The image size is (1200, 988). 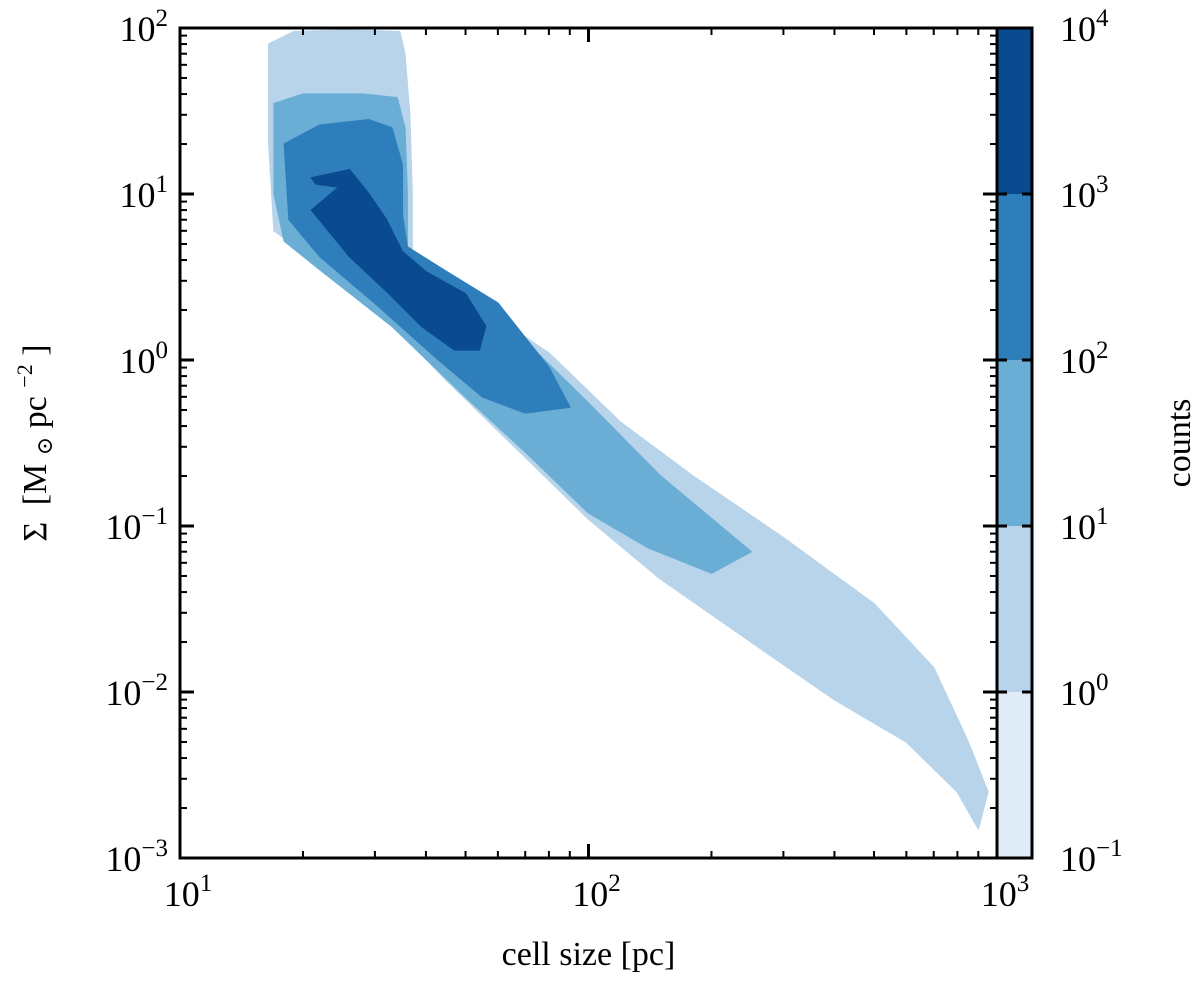 What do you see at coordinates (1005, 892) in the screenshot?
I see `x-tick-label: 10³` at bounding box center [1005, 892].